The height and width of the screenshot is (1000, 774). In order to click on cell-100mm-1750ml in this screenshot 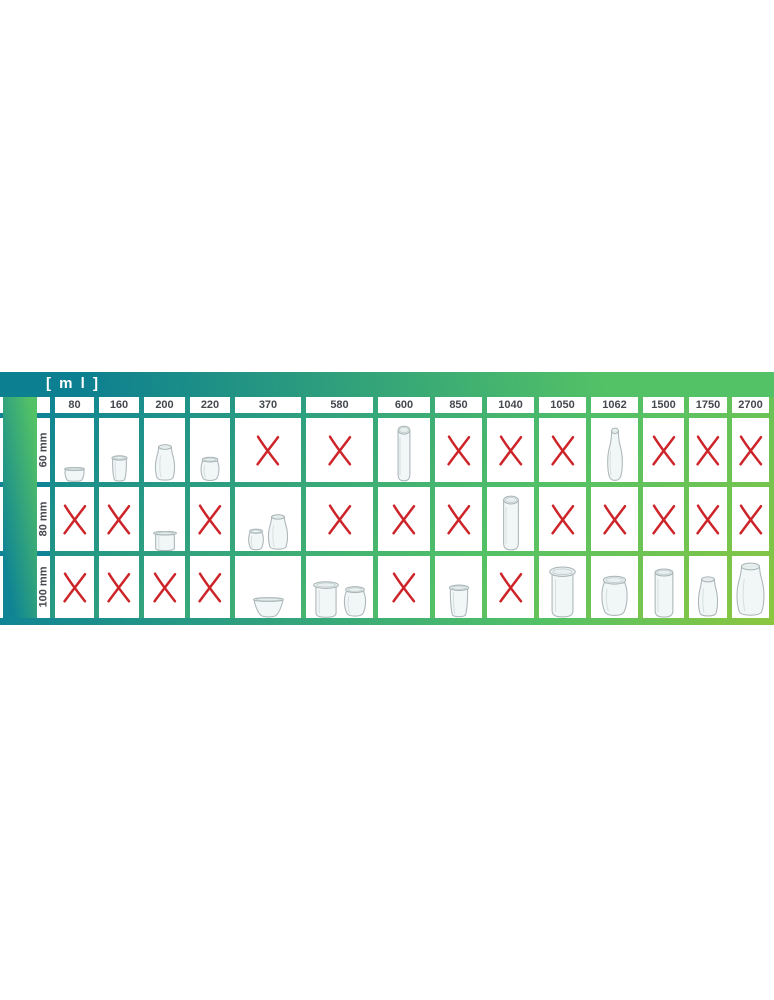, I will do `click(708, 587)`.